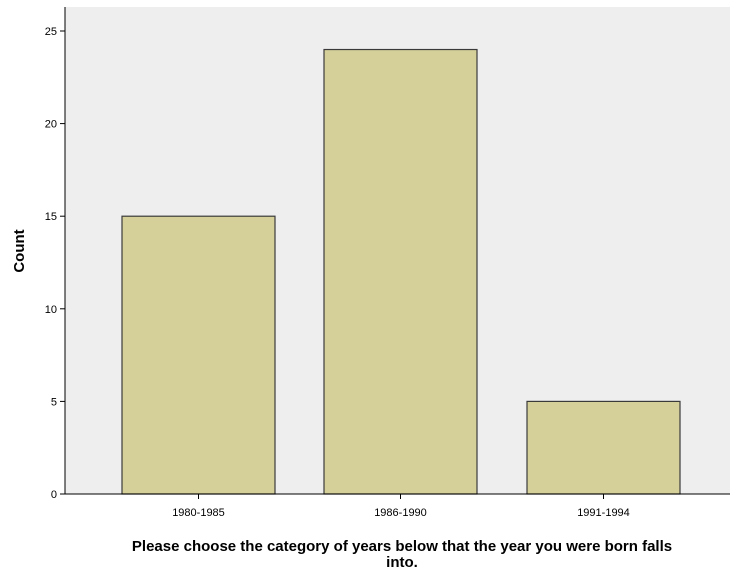 The width and height of the screenshot is (730, 573). What do you see at coordinates (54, 495) in the screenshot?
I see `y-tick-label: 0` at bounding box center [54, 495].